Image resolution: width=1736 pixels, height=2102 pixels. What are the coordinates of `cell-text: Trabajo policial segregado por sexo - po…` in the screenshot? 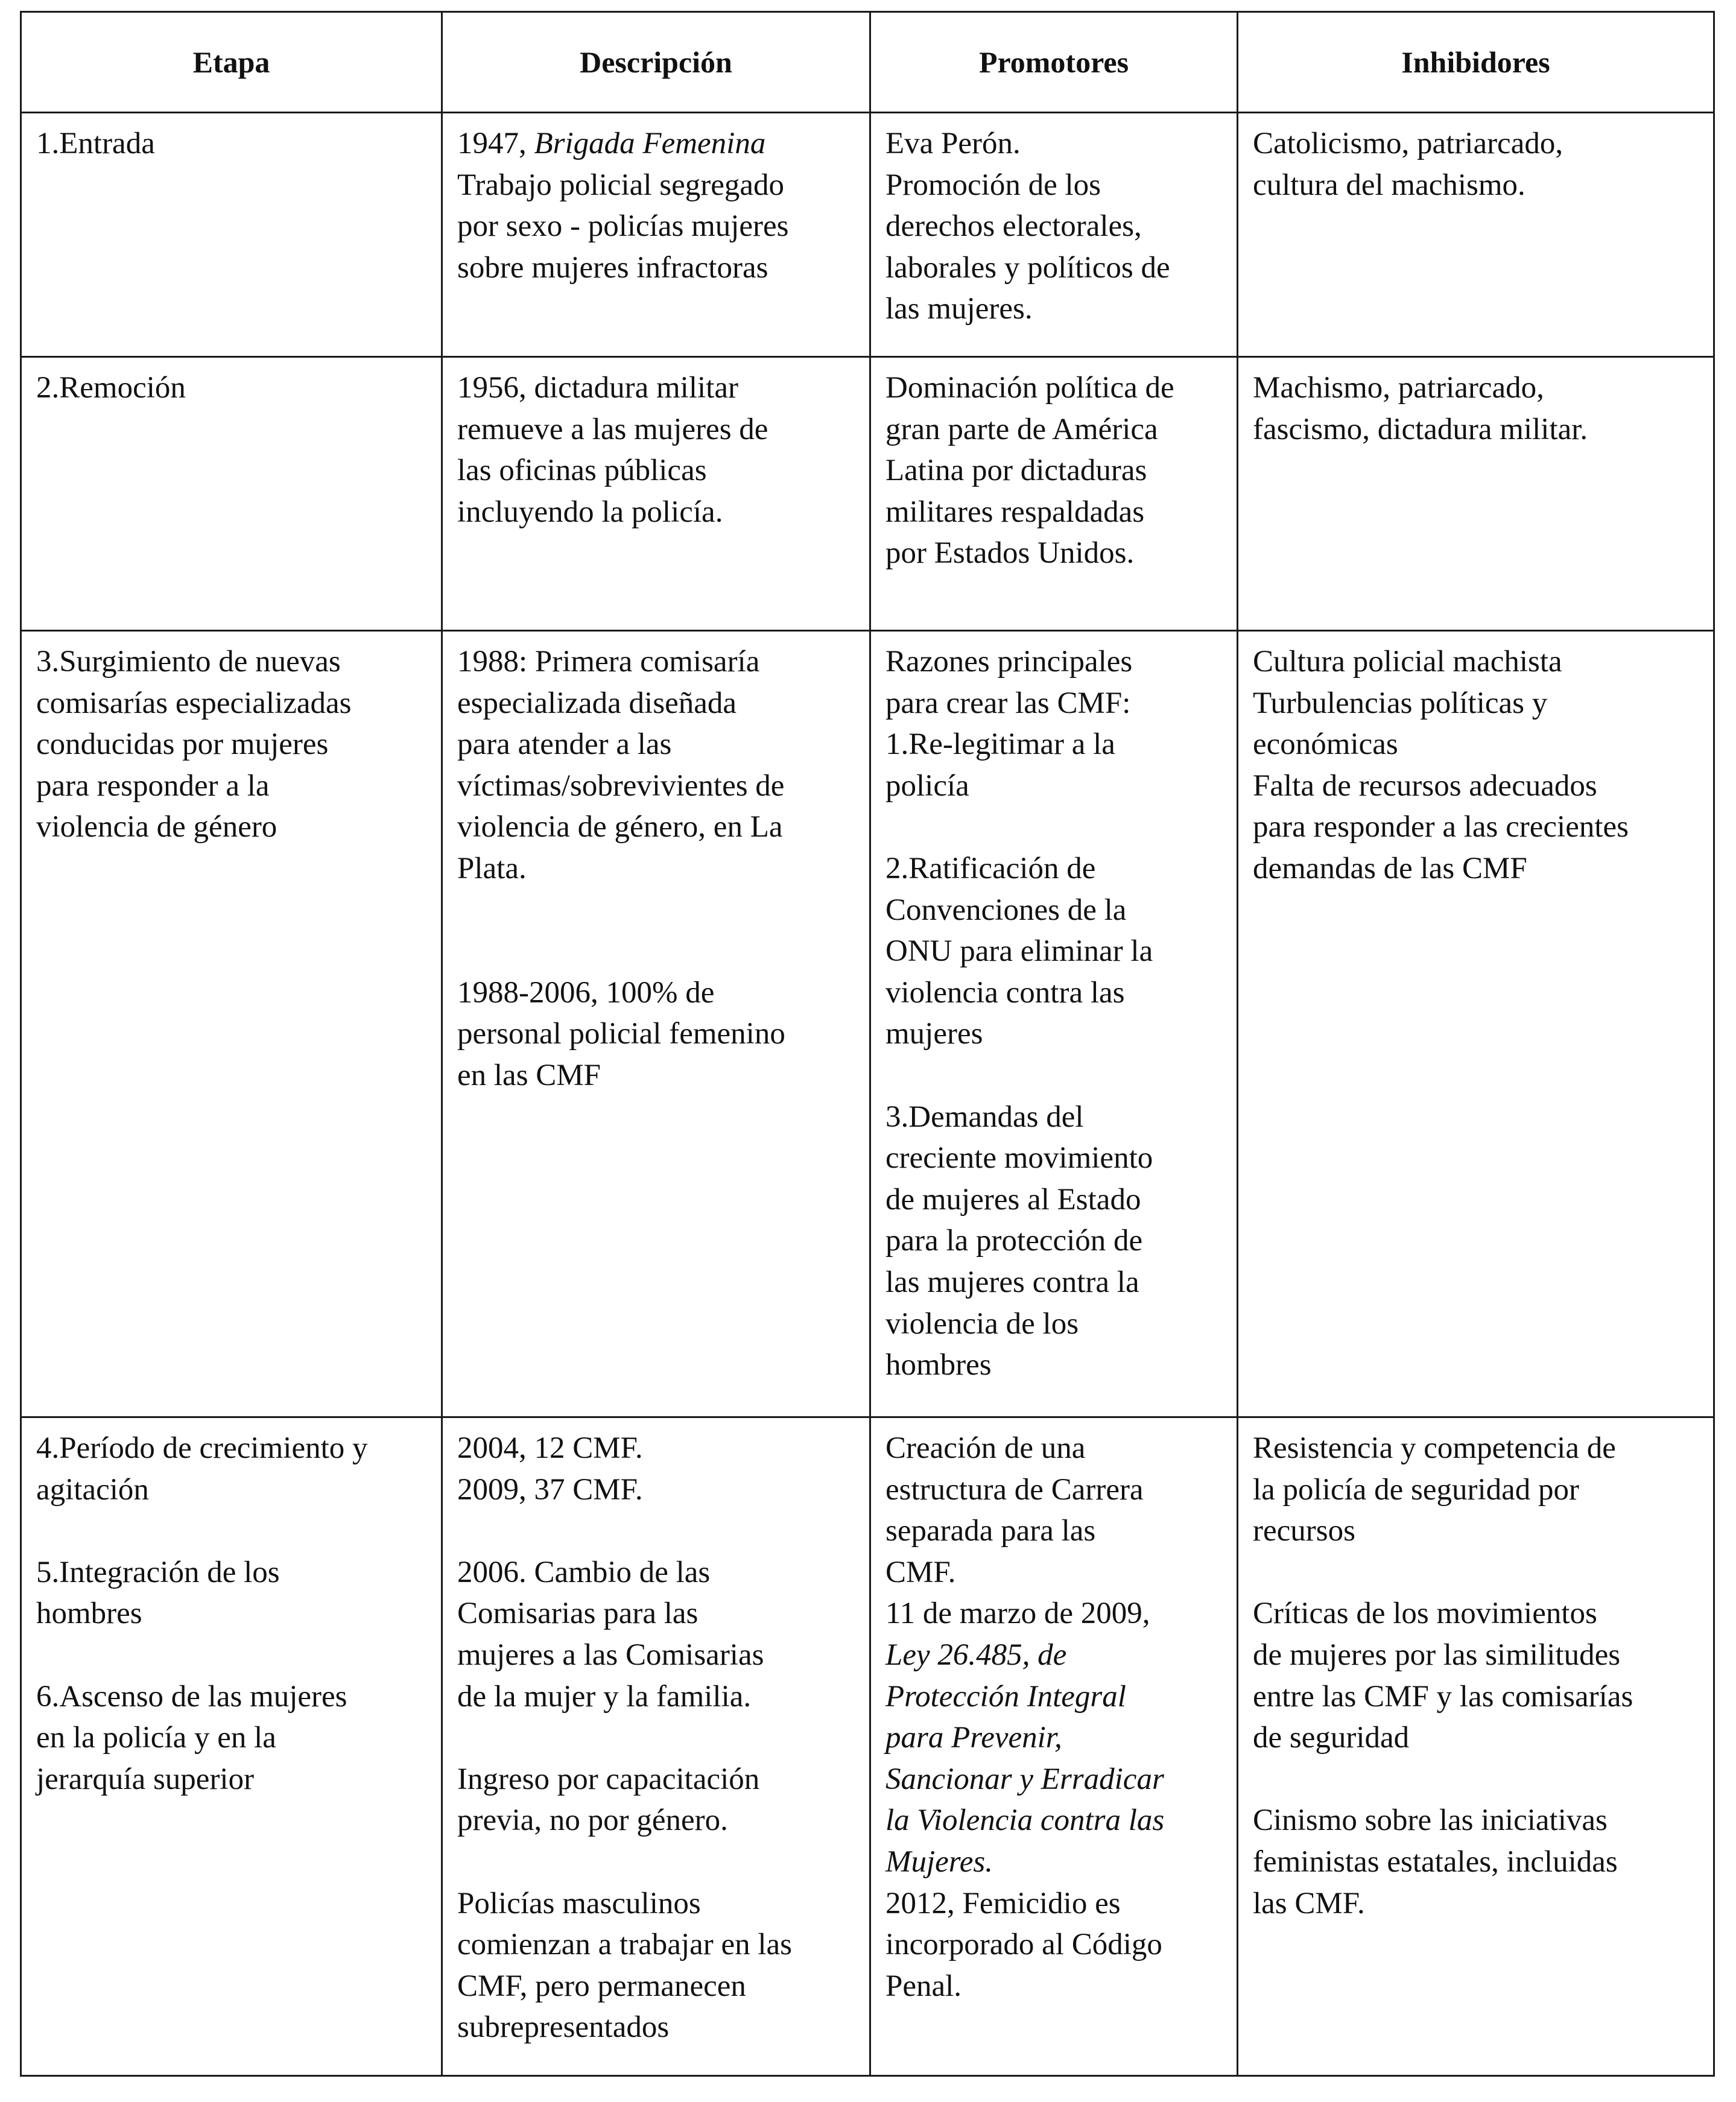 It's located at (623, 226).